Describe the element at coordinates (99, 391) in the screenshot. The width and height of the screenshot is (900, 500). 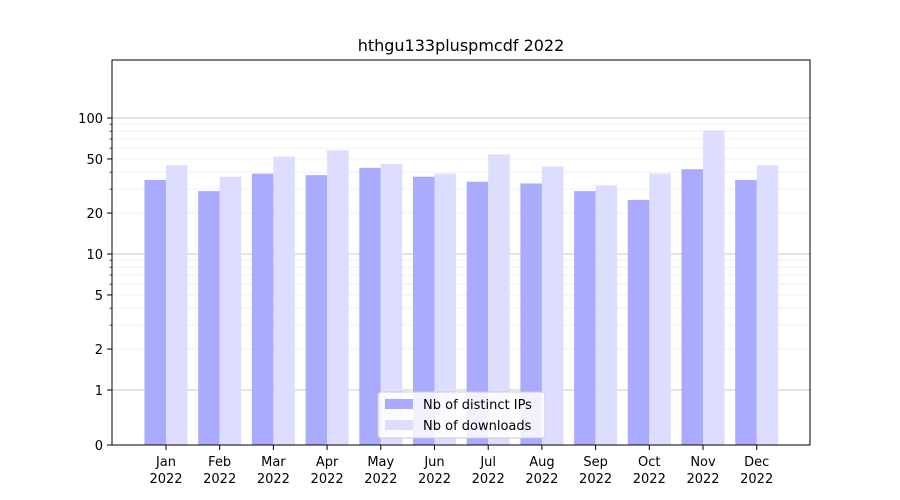
I see `y-tick-label: 1` at that location.